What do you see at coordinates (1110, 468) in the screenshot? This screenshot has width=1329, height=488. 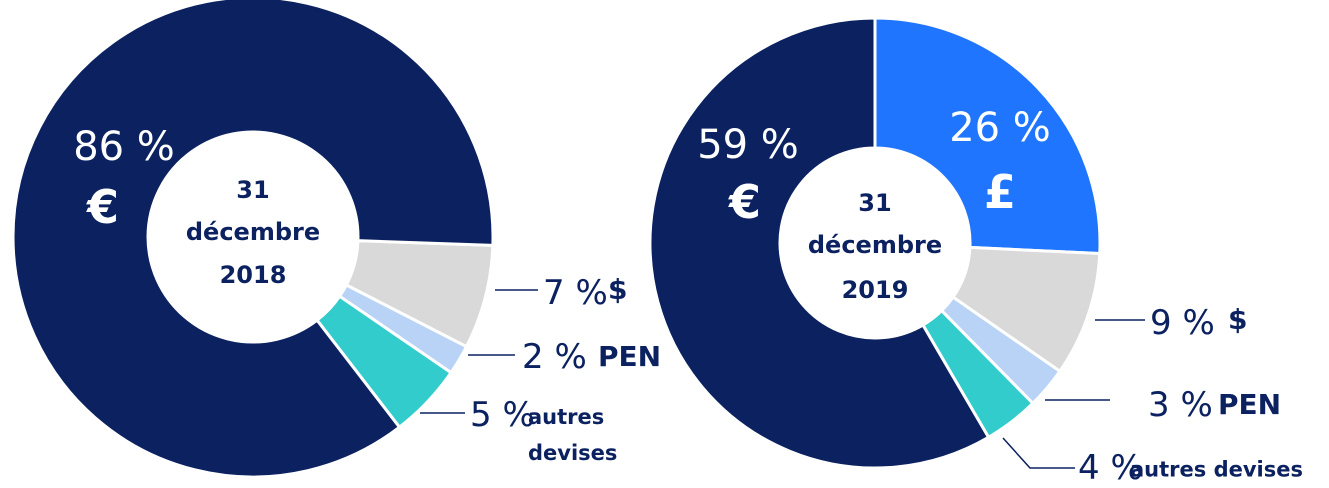 I see `value-label: 4 %` at bounding box center [1110, 468].